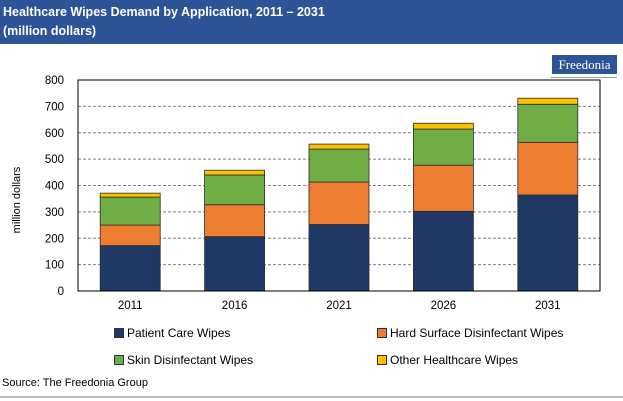 Image resolution: width=623 pixels, height=401 pixels. Describe the element at coordinates (130, 195) in the screenshot. I see `bar-segment-other-healthcare-wipes-2011` at that location.